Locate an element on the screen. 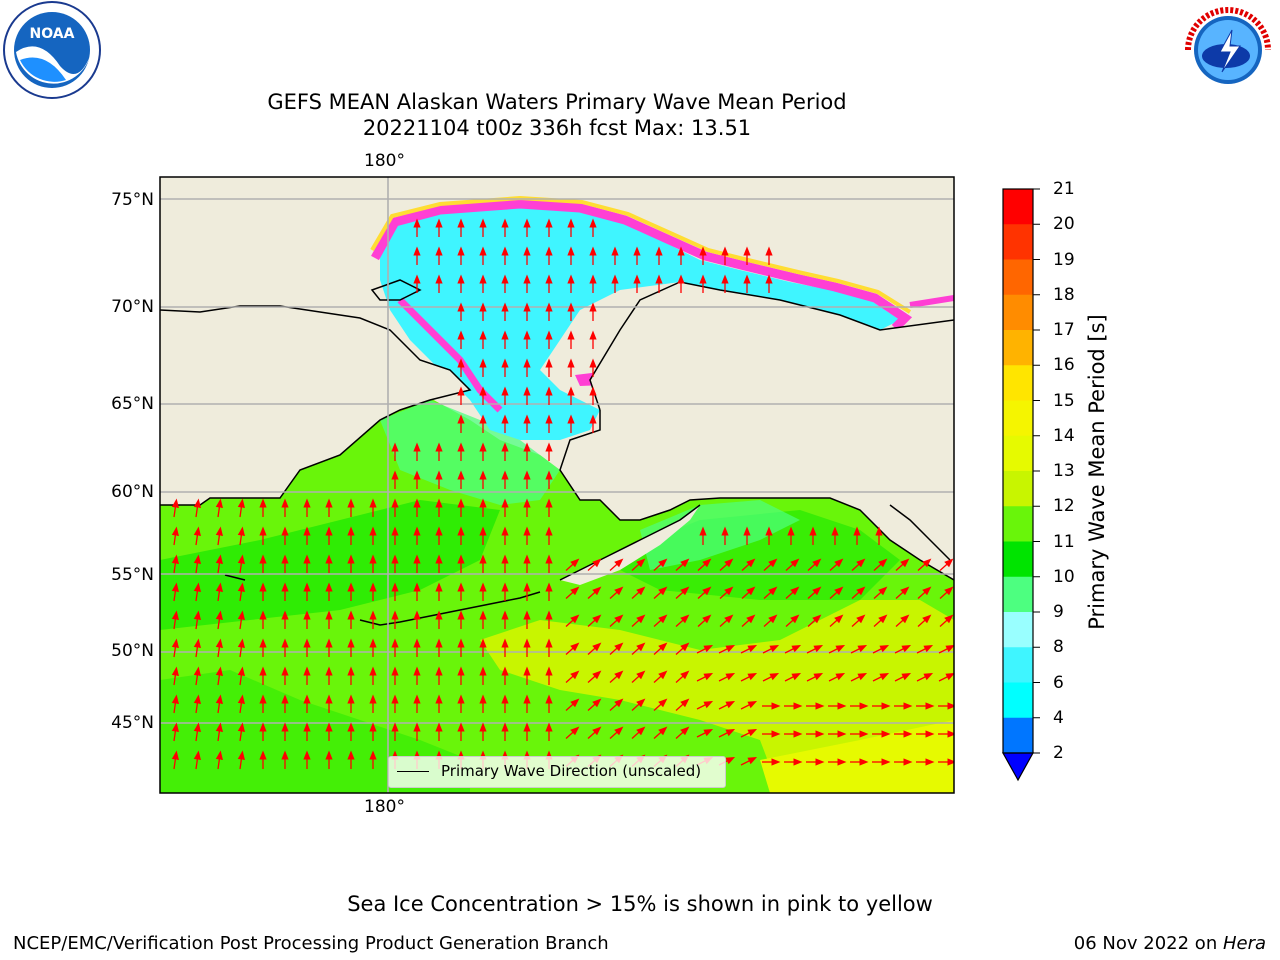  footer-date: 06 Nov 2022 on Hera is located at coordinates (1170, 943).